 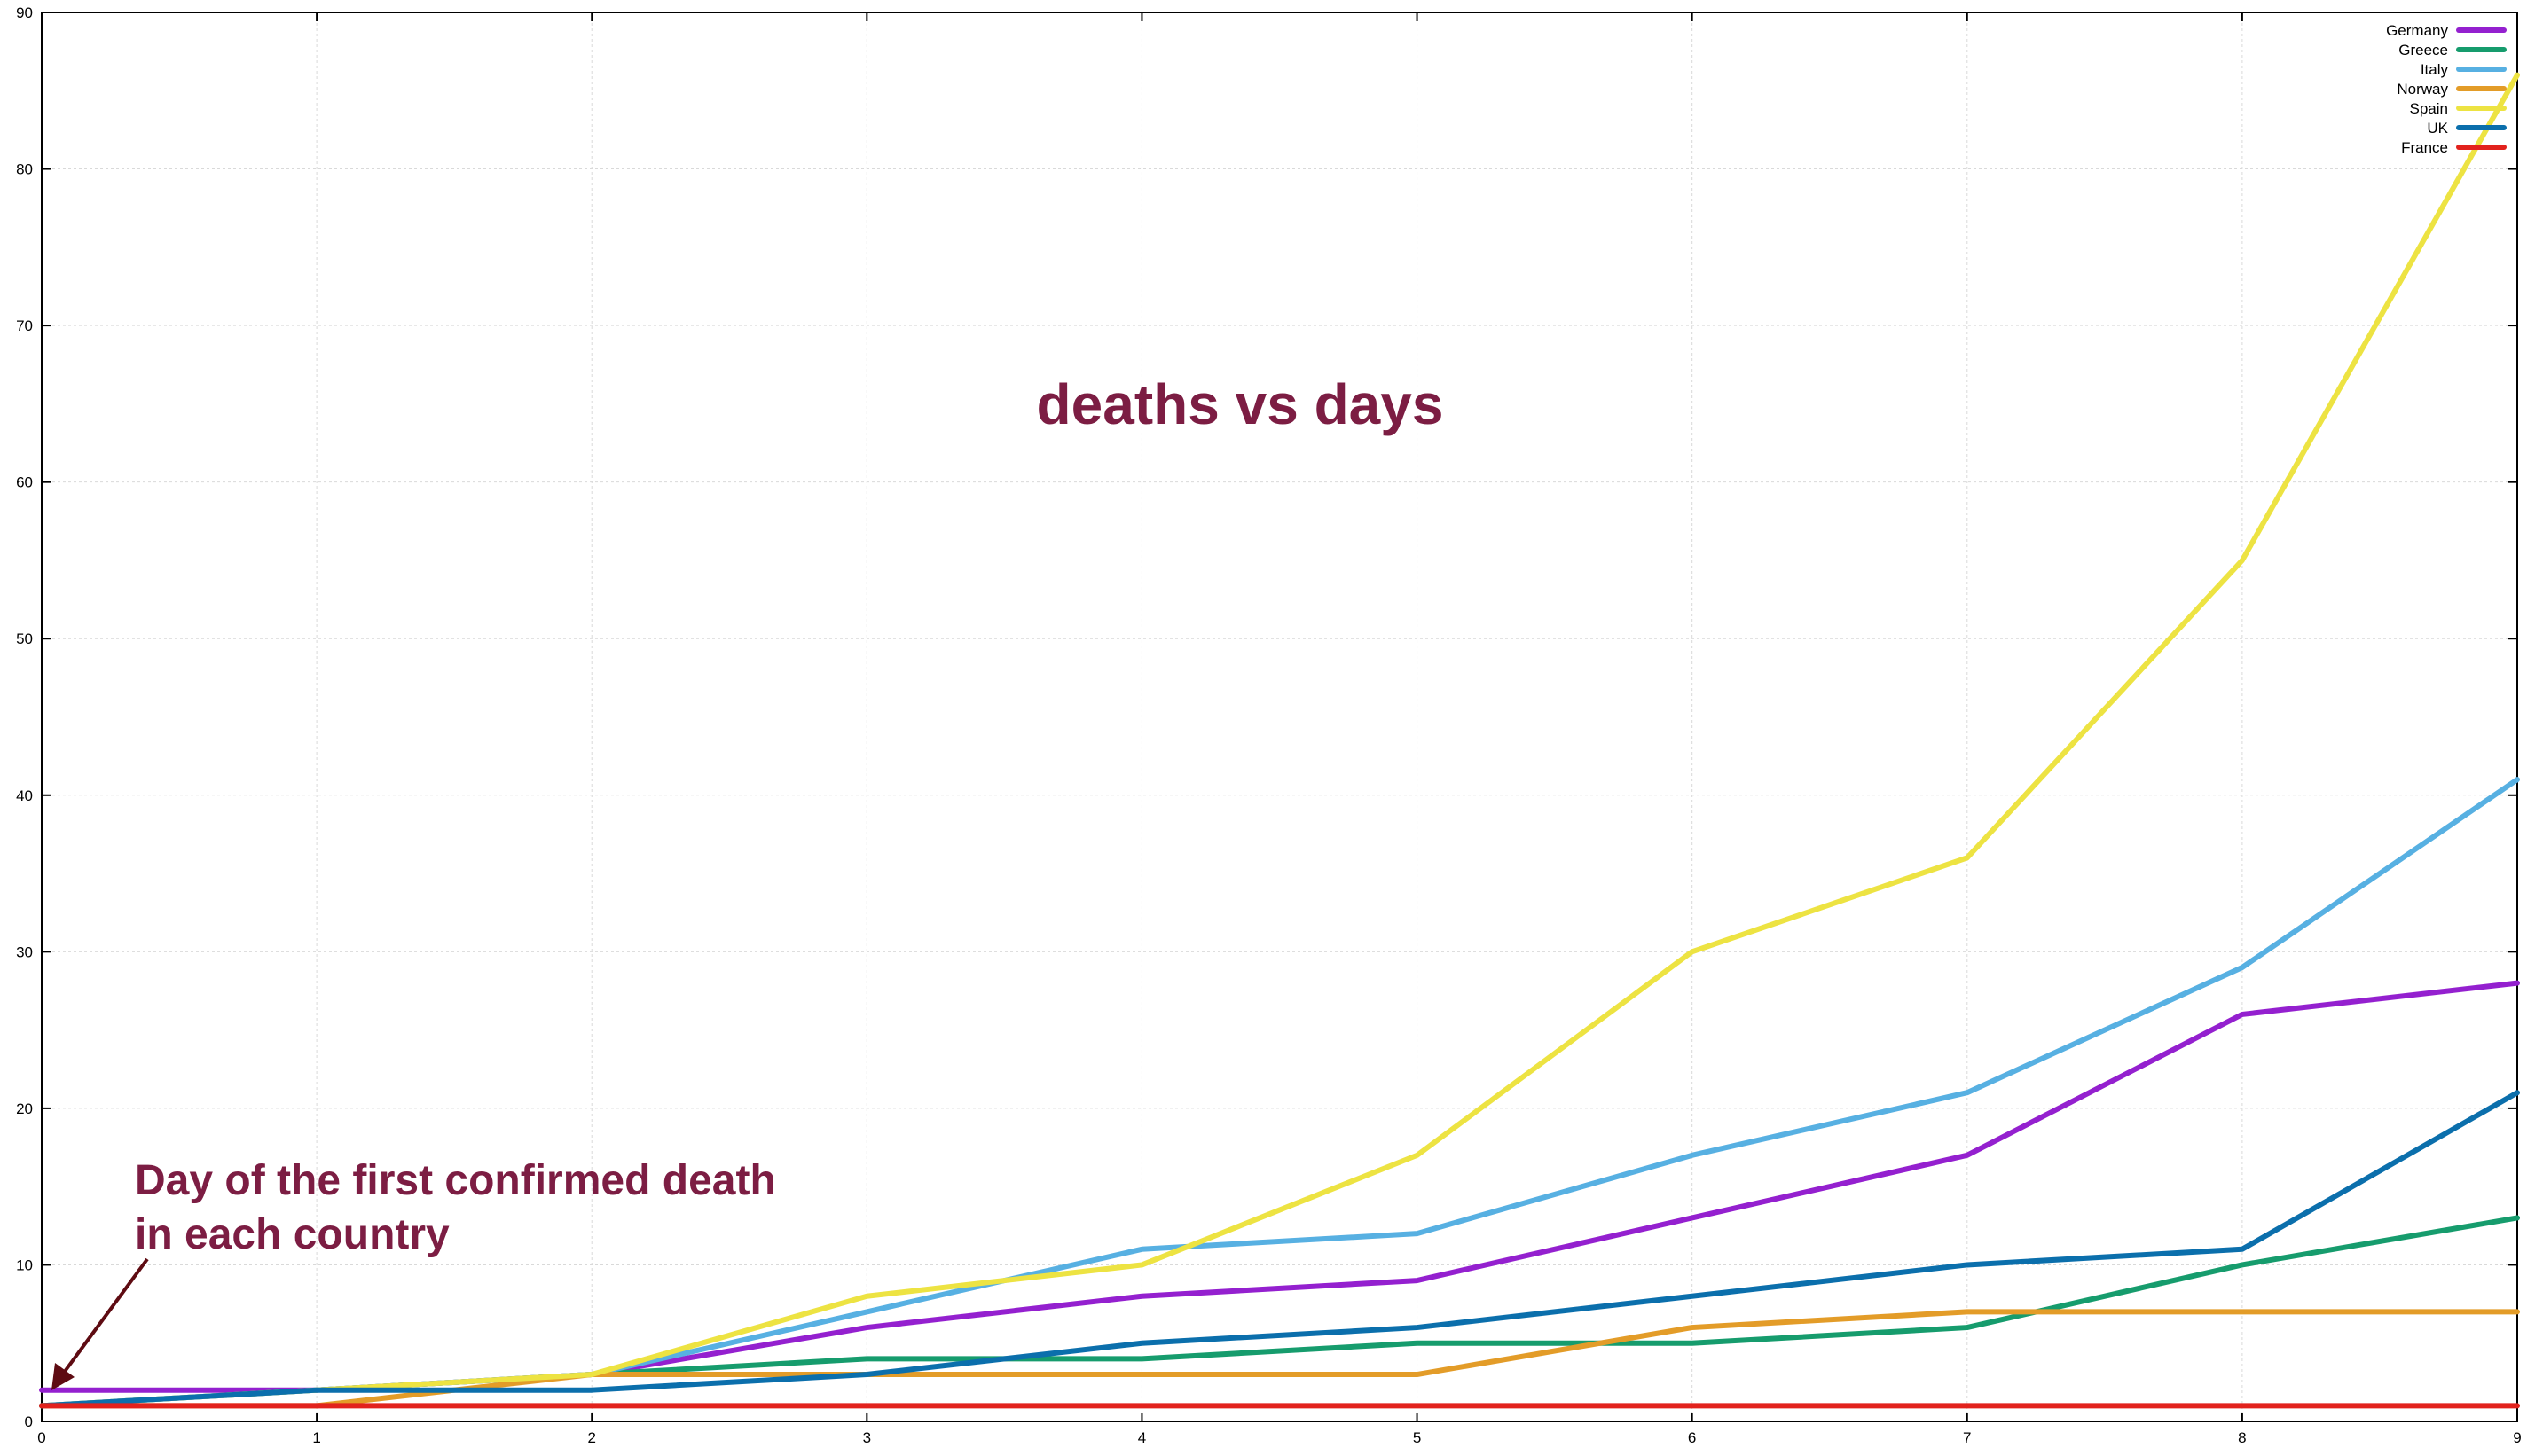 I want to click on x-tick-label-7: 7, so click(x=1967, y=1437).